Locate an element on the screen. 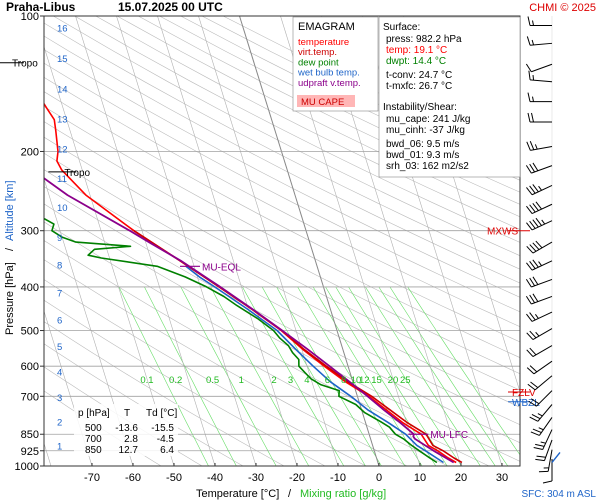 The width and height of the screenshot is (600, 500). table-row: 700 2.8 -4.5 is located at coordinates (129, 439).